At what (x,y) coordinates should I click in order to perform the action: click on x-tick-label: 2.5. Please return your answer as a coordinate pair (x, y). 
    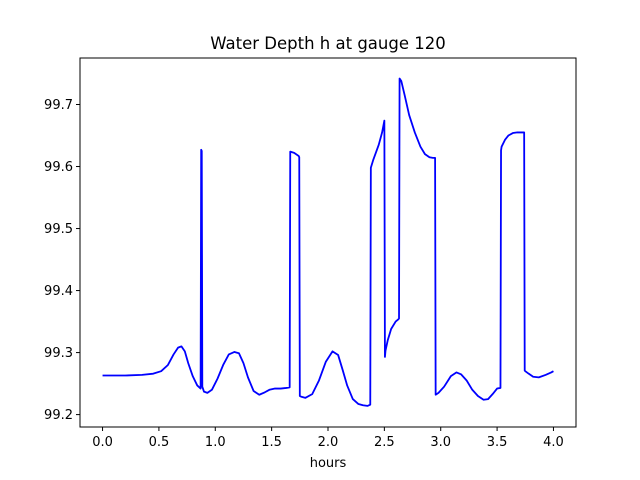
    Looking at the image, I should click on (384, 442).